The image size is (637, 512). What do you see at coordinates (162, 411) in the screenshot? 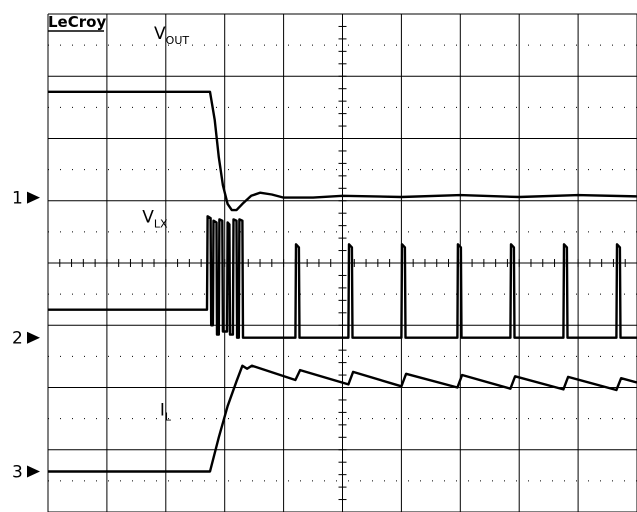
I see `label-main: I` at bounding box center [162, 411].